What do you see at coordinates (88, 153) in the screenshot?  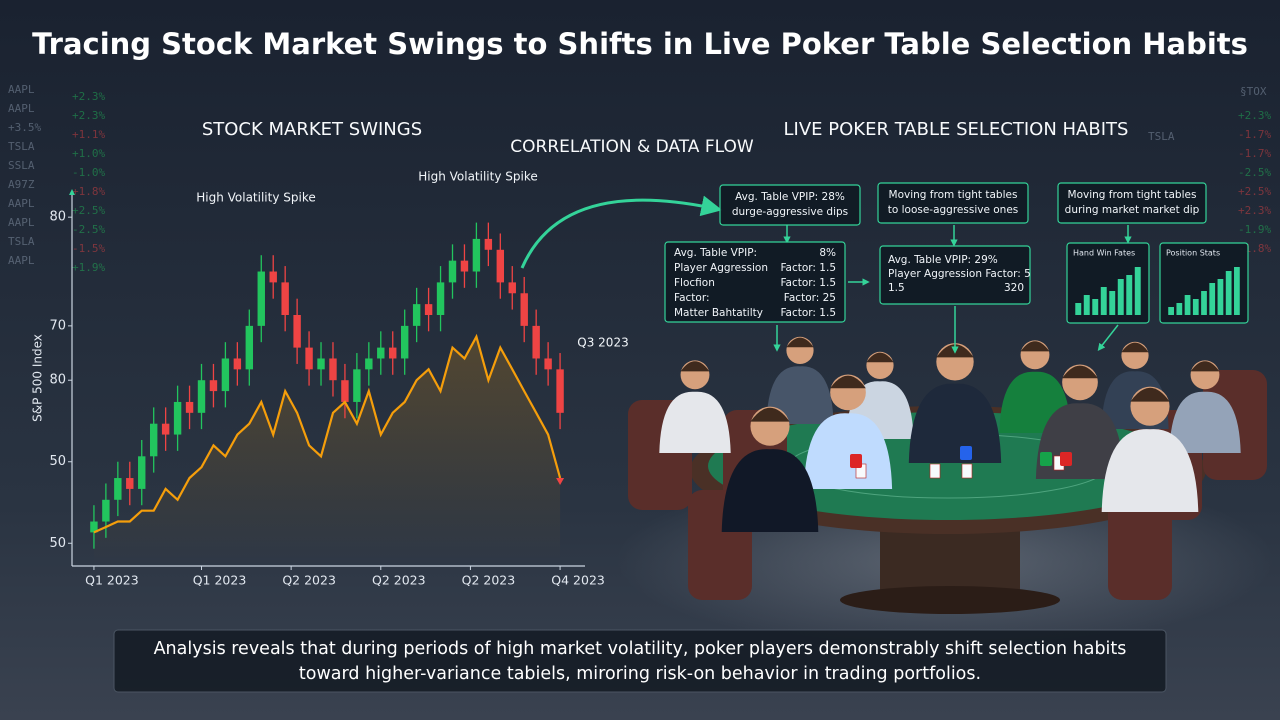 I see `ticker-change: +1.0%` at bounding box center [88, 153].